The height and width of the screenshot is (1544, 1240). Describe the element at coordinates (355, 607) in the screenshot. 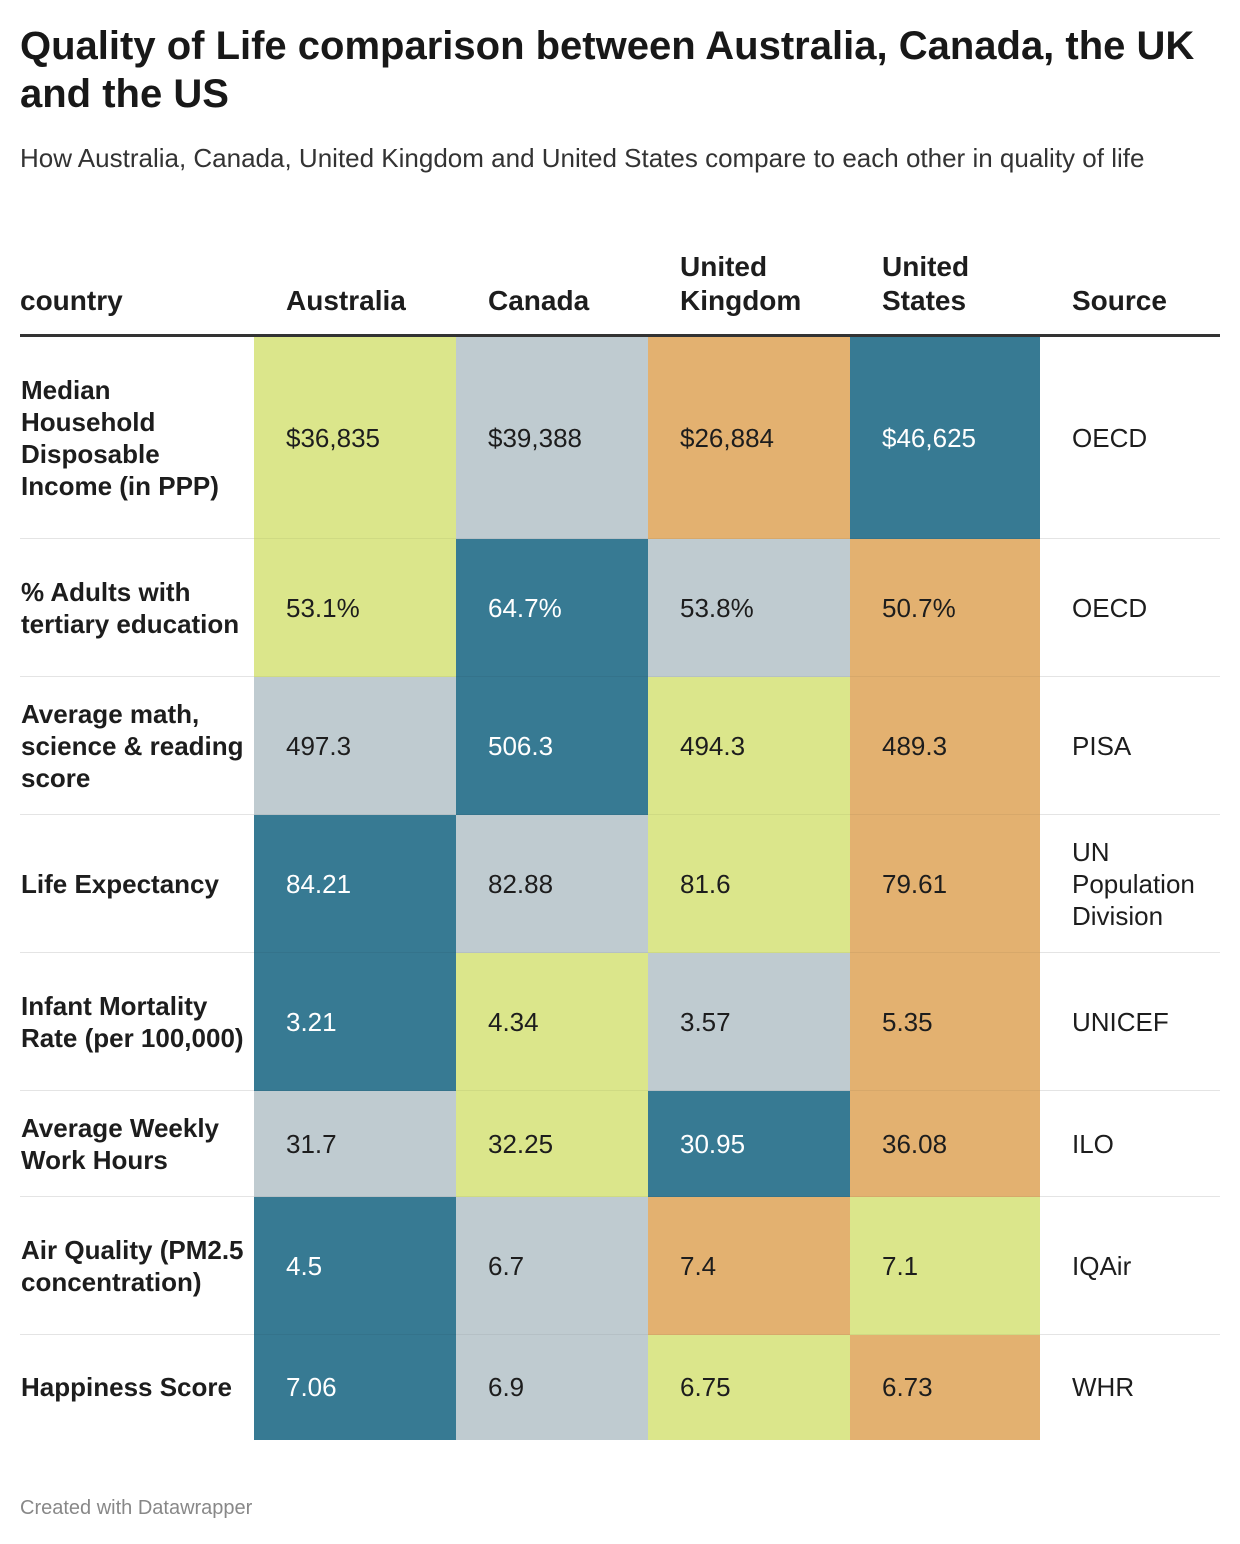

I see `value-cell: 53.1%` at that location.